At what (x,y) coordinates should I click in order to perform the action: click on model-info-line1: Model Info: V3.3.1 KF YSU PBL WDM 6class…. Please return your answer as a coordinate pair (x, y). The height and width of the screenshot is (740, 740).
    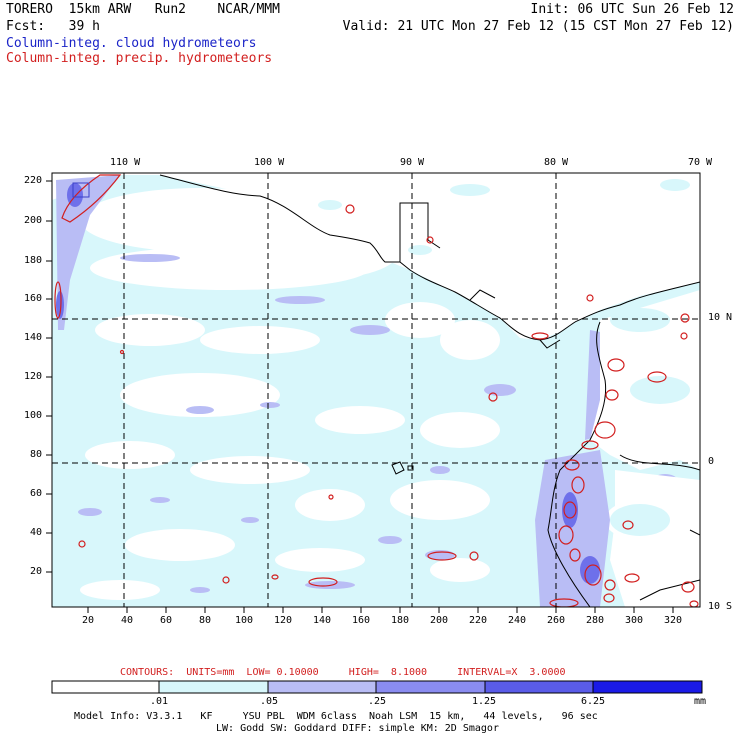
    Looking at the image, I should click on (336, 716).